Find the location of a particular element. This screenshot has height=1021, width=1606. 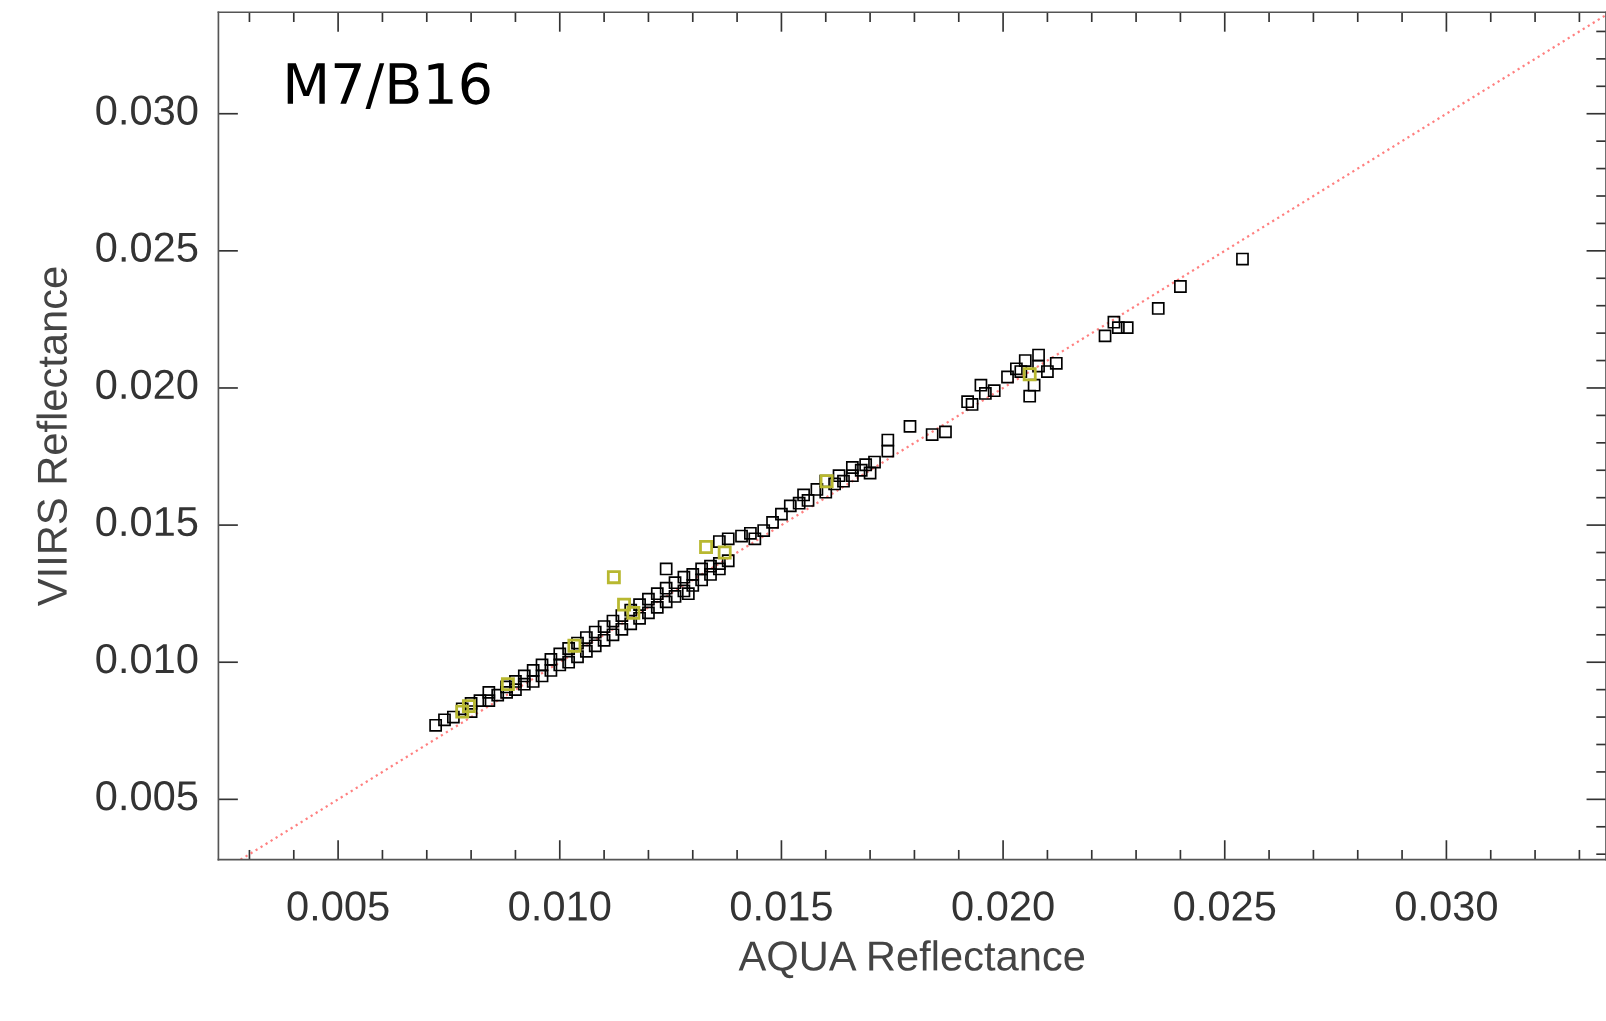

y-tick-label: 0.005 is located at coordinates (147, 796).